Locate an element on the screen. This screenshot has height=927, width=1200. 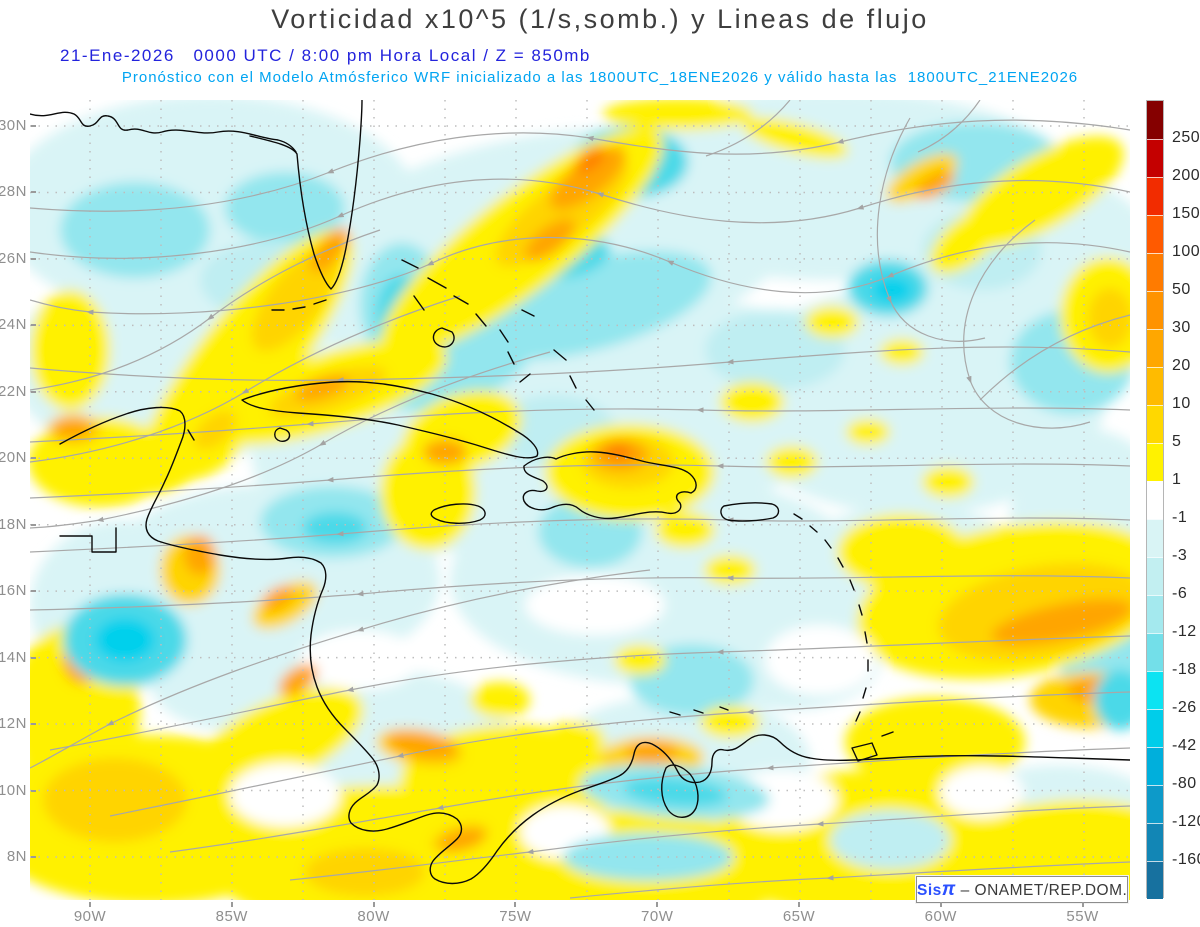
colorbar-tick-label: -6 is located at coordinates (1180, 593).